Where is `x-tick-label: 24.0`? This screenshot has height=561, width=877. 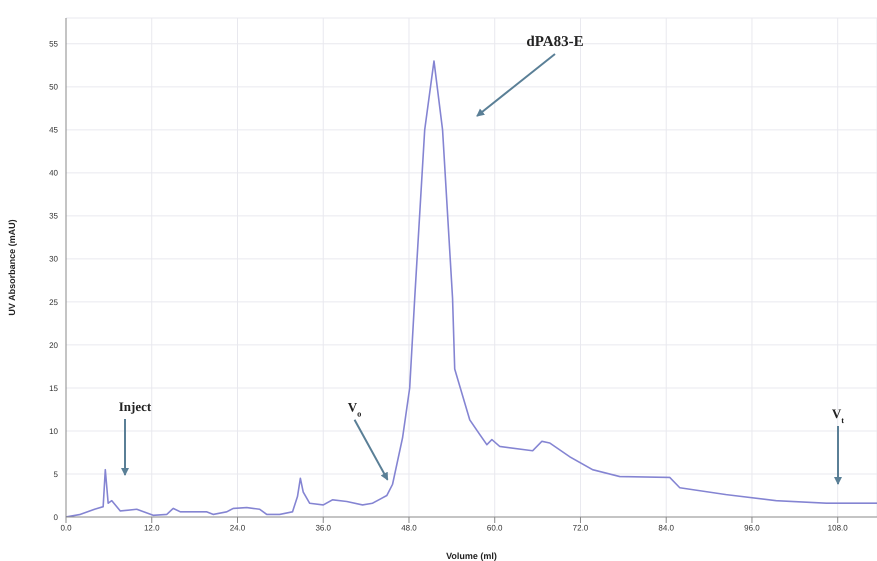
x-tick-label: 24.0 is located at coordinates (238, 528).